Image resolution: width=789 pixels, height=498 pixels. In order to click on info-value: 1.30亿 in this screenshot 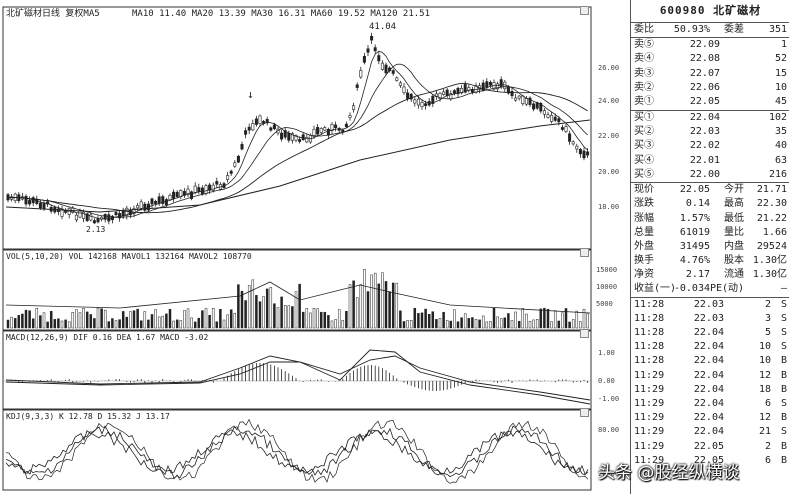, I will do `click(769, 261)`.